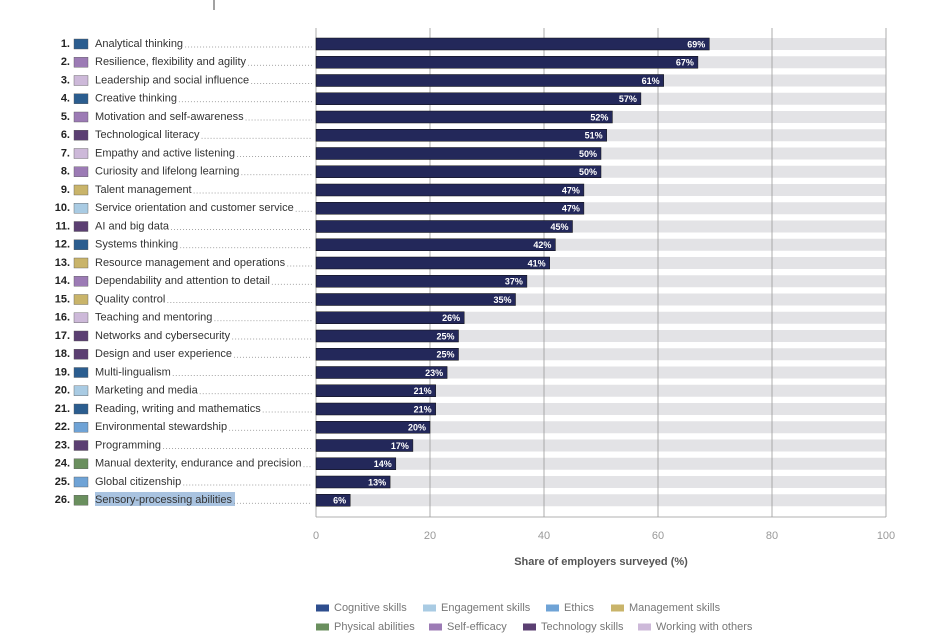 Image resolution: width=937 pixels, height=643 pixels. Describe the element at coordinates (65, 153) in the screenshot. I see `rank: 7.` at that location.